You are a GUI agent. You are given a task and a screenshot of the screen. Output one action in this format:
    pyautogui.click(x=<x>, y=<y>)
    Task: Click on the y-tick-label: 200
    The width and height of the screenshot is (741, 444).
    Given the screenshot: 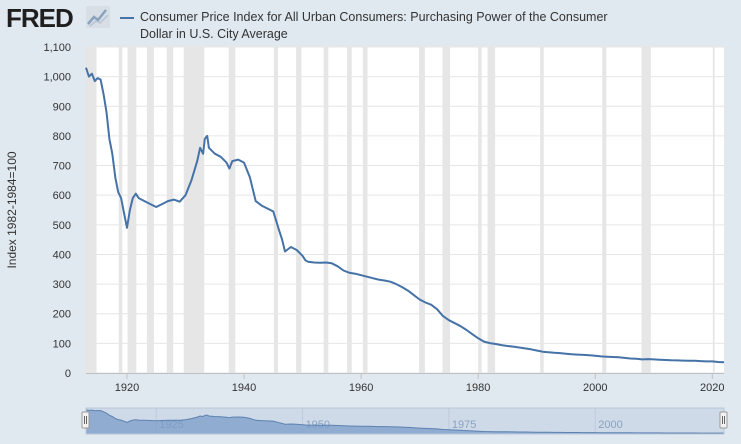 What is the action you would take?
    pyautogui.click(x=62, y=315)
    